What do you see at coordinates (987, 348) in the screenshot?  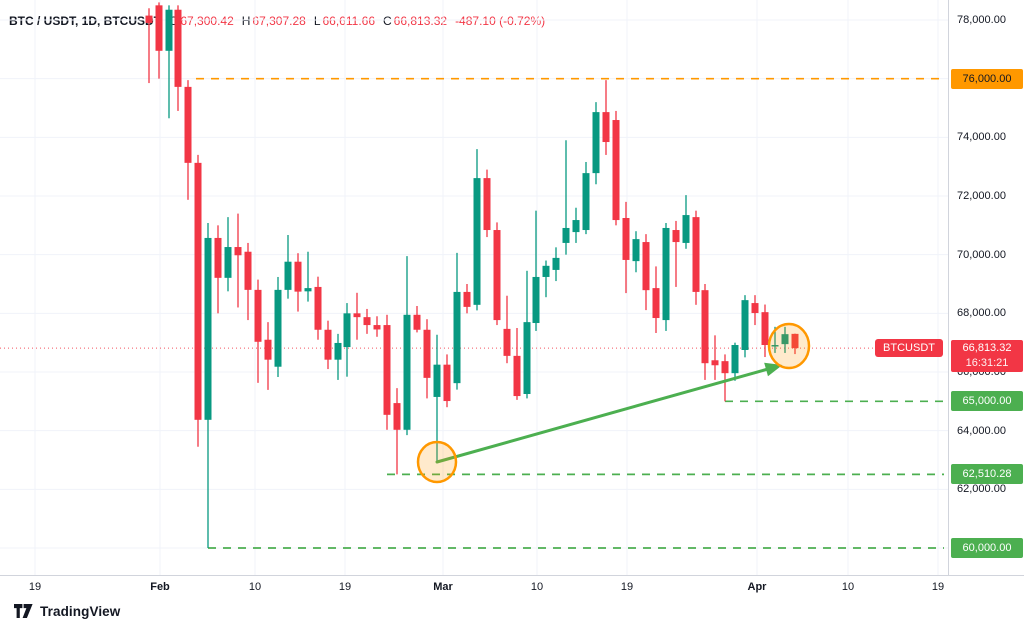 I see `current-price-value: 66,813.32` at bounding box center [987, 348].